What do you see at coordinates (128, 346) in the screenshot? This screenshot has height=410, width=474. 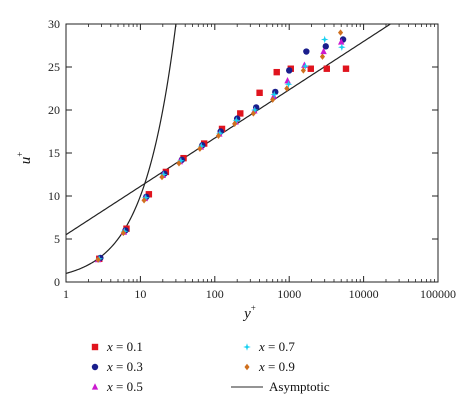 I see `legend-label-value: = 0.1` at bounding box center [128, 346].